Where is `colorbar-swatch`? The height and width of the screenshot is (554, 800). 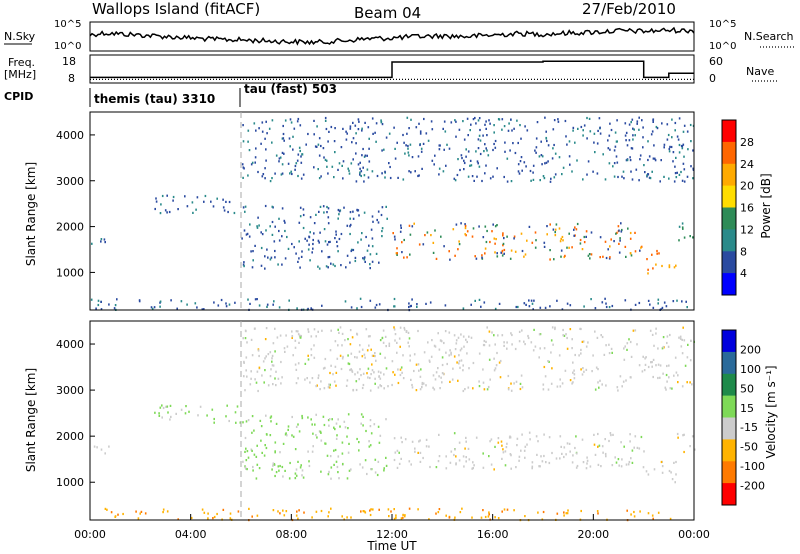
colorbar-swatch is located at coordinates (729, 196).